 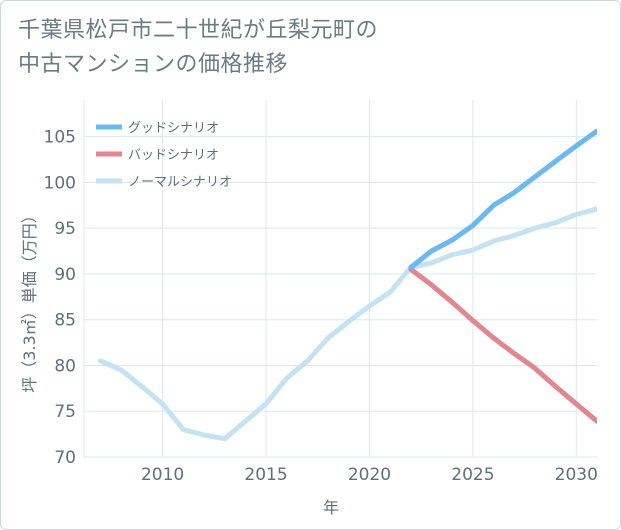 What do you see at coordinates (369, 475) in the screenshot?
I see `x-tick-label: 2020` at bounding box center [369, 475].